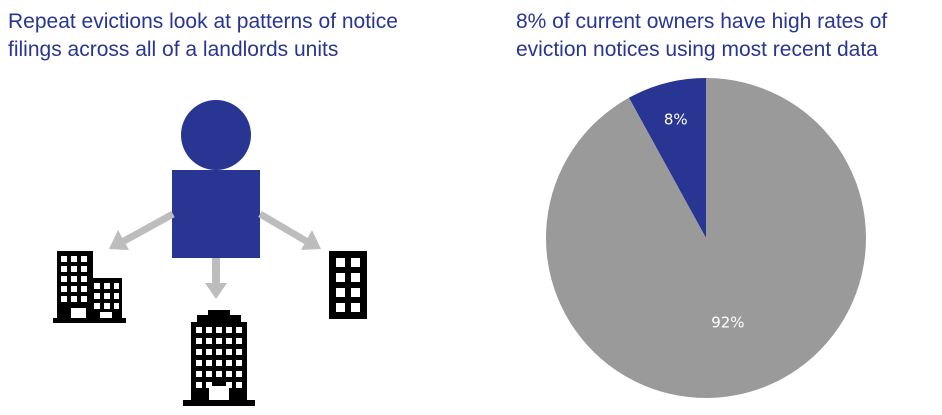 This screenshot has height=415, width=942. Describe the element at coordinates (173, 49) in the screenshot. I see `left-title-line-2: filings across all of a landlords units` at that location.